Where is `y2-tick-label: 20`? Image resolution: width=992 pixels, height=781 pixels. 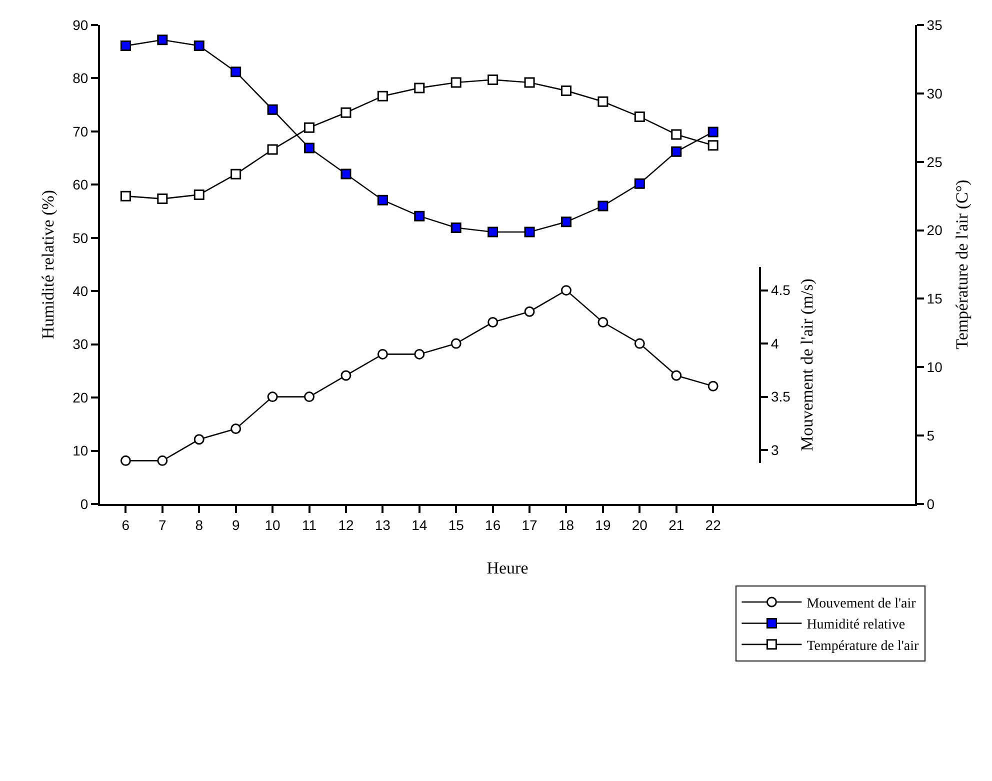
y2-tick-label: 20 is located at coordinates (934, 230).